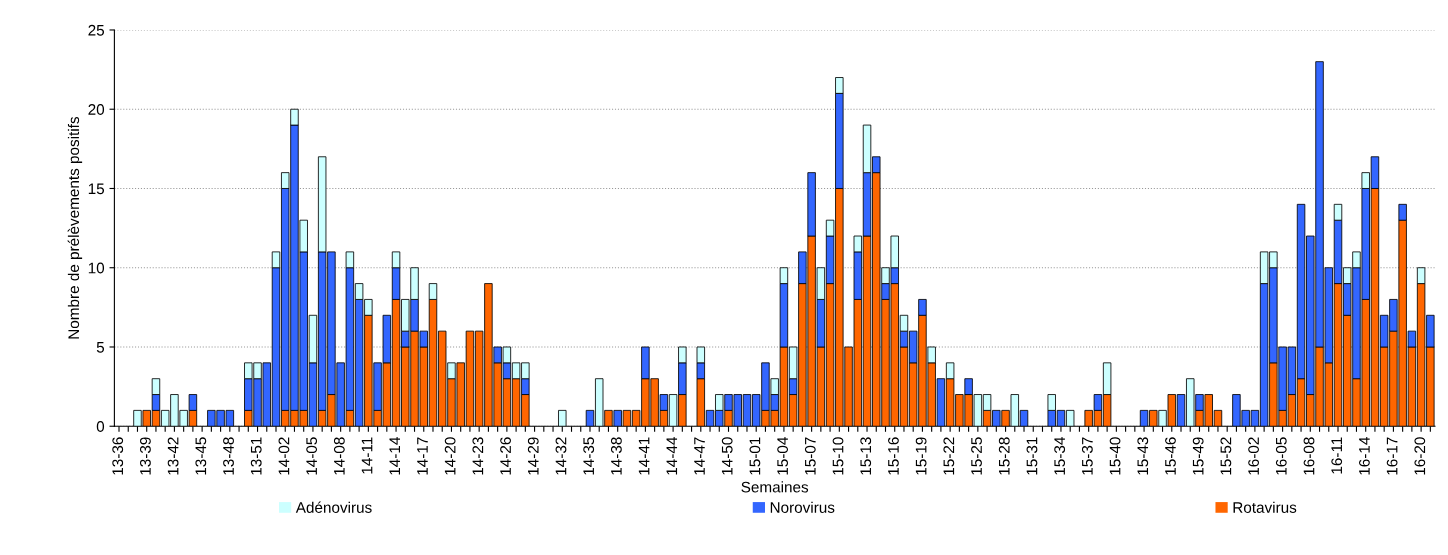  What do you see at coordinates (256, 456) in the screenshot?
I see `x-tick-label: 13-51` at bounding box center [256, 456].